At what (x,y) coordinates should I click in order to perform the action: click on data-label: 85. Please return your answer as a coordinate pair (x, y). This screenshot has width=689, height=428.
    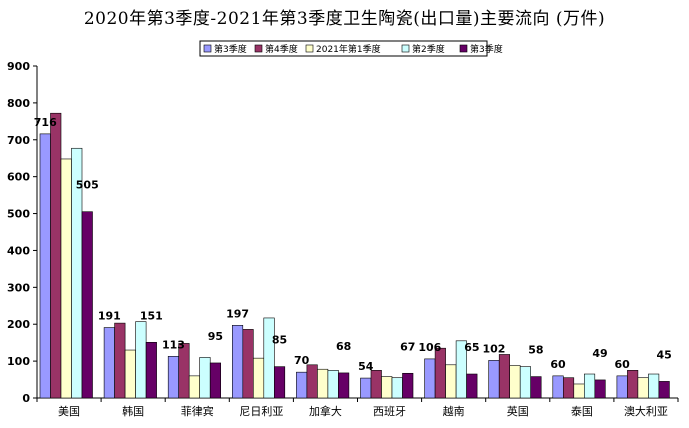
    Looking at the image, I should click on (279, 340).